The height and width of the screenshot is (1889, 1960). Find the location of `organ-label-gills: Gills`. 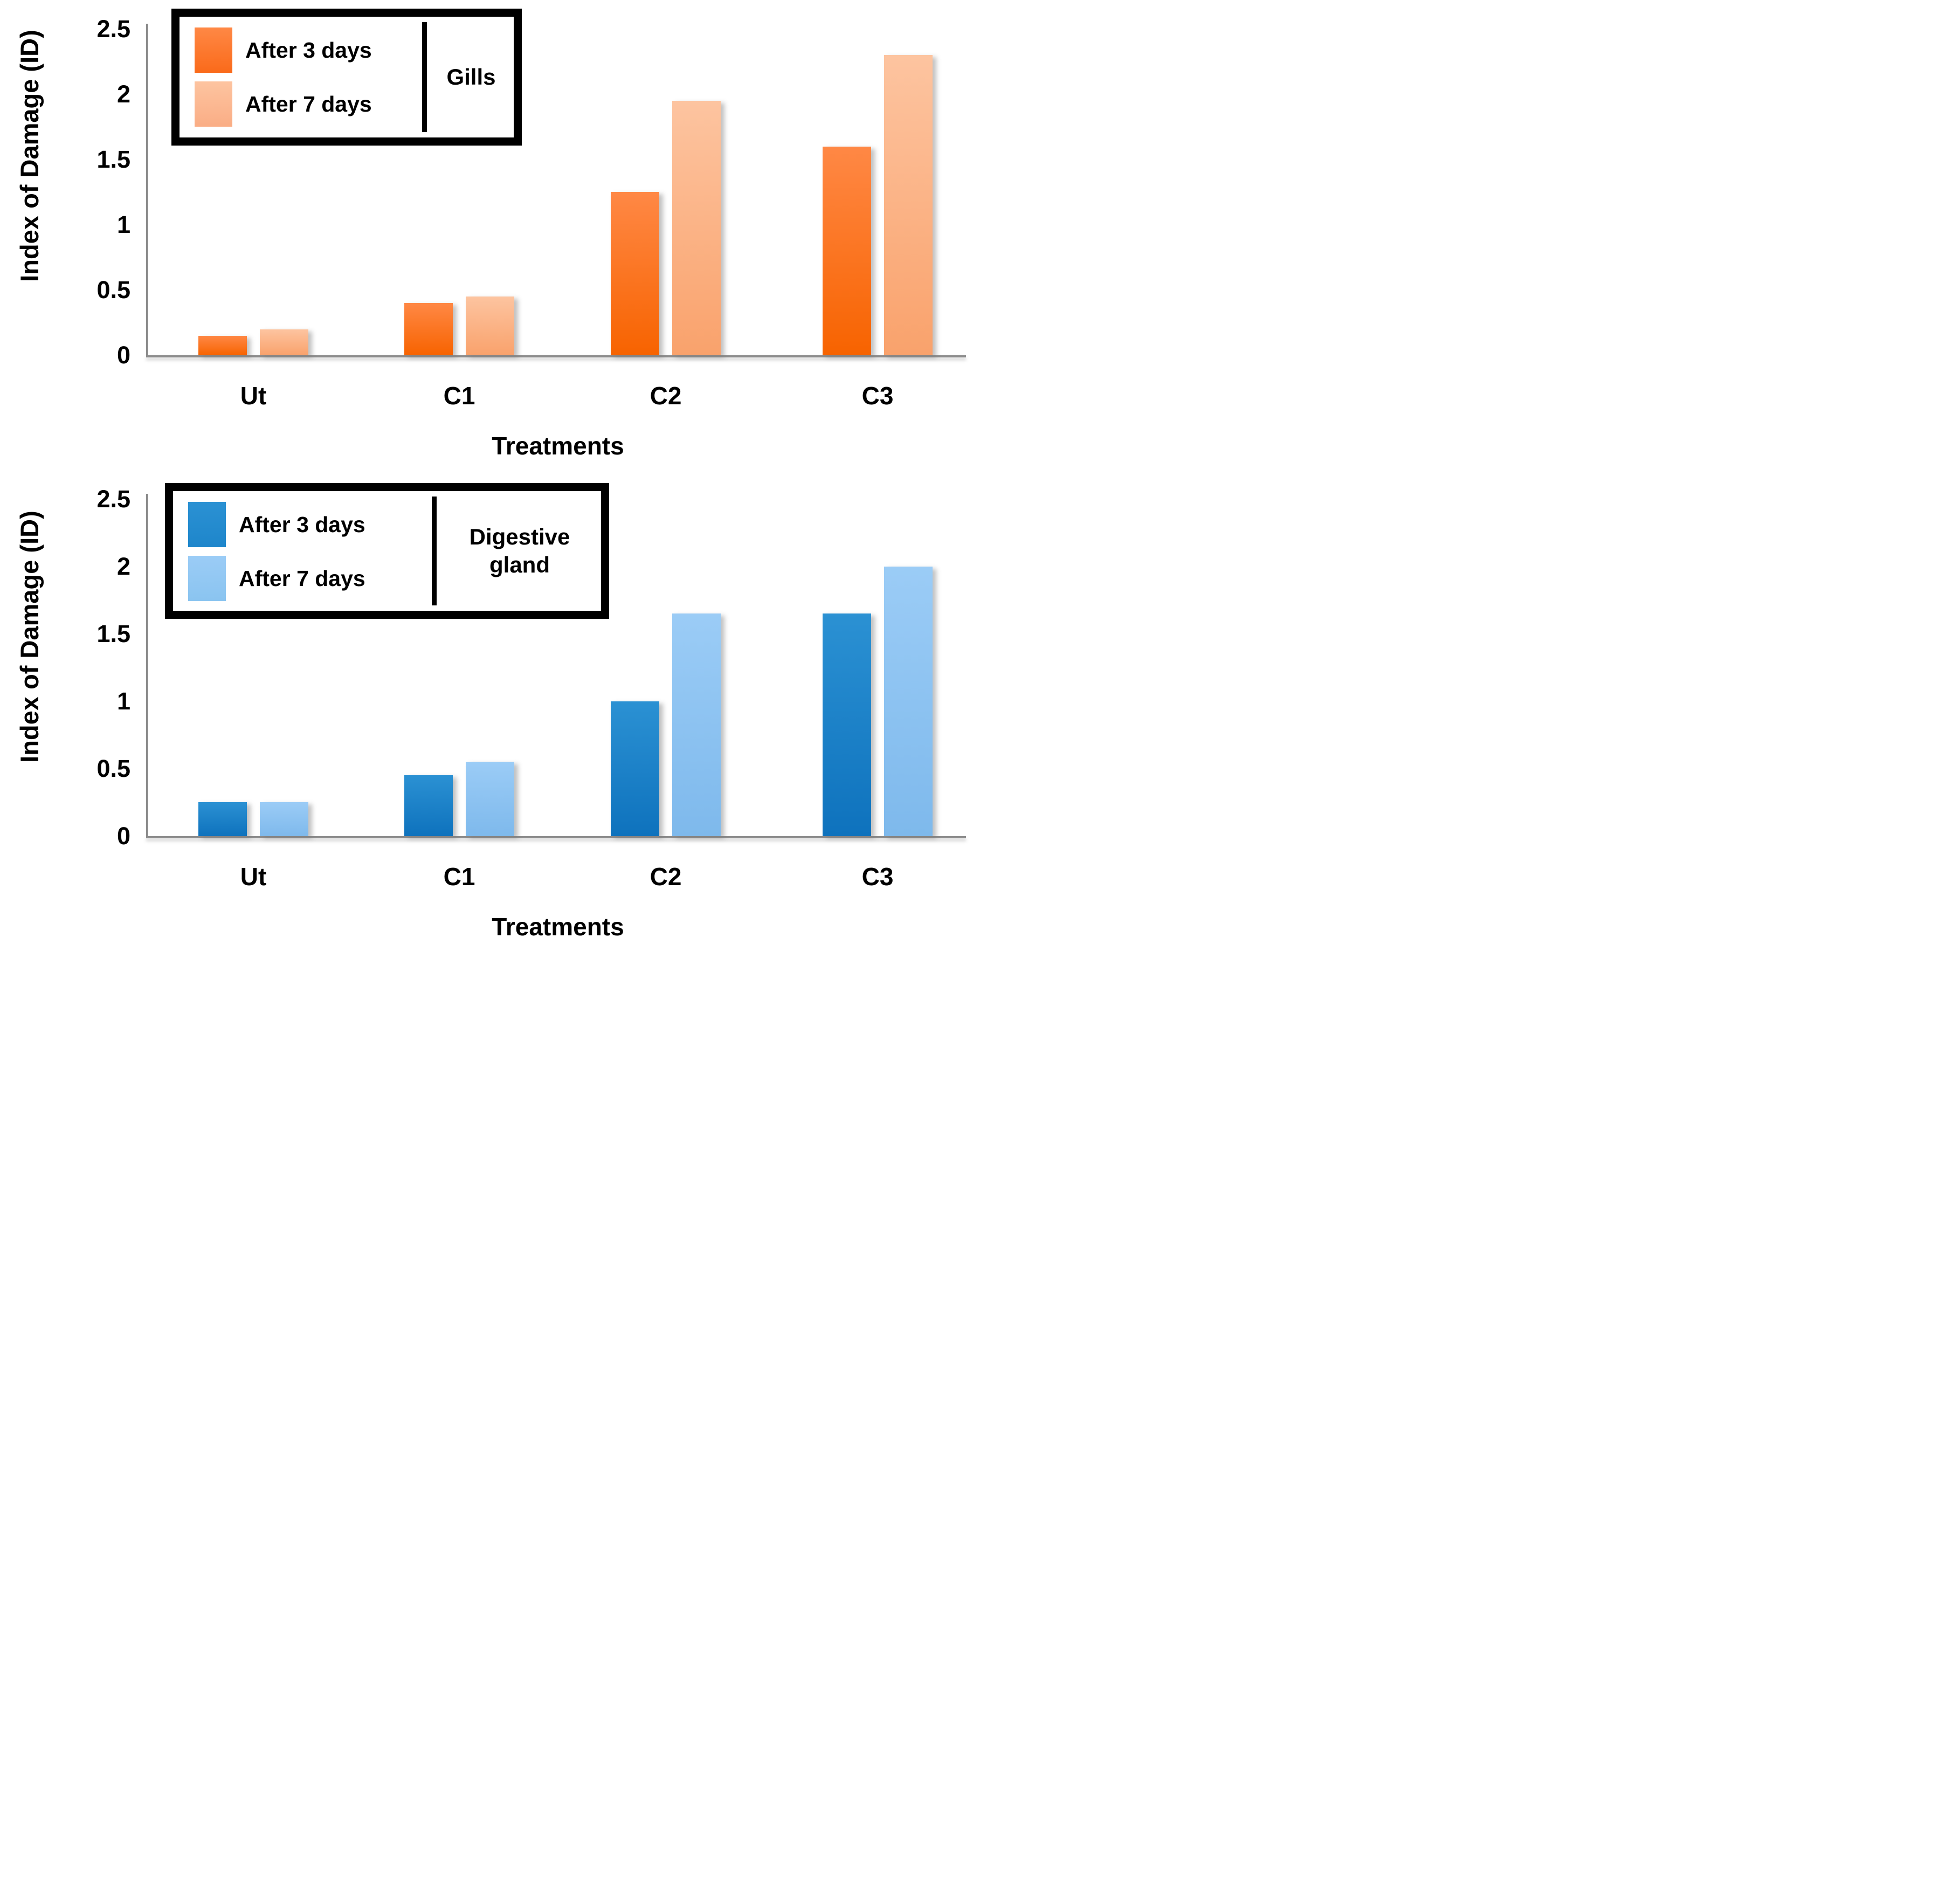

organ-label-gills: Gills is located at coordinates (471, 76).